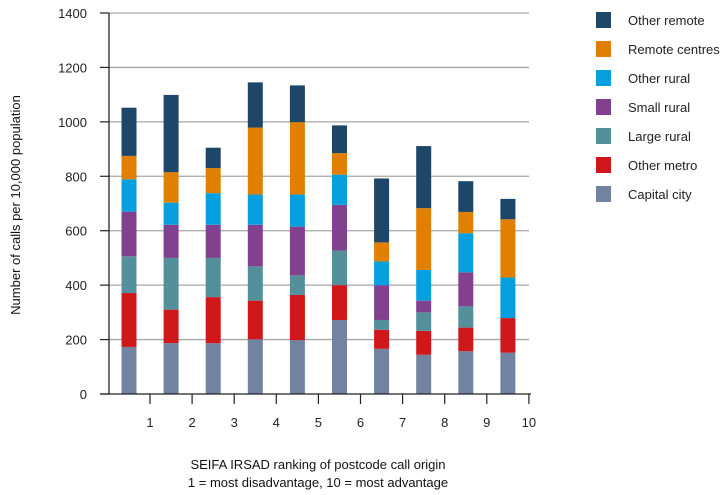  What do you see at coordinates (674, 49) in the screenshot?
I see `legend-label: Remote centres` at bounding box center [674, 49].